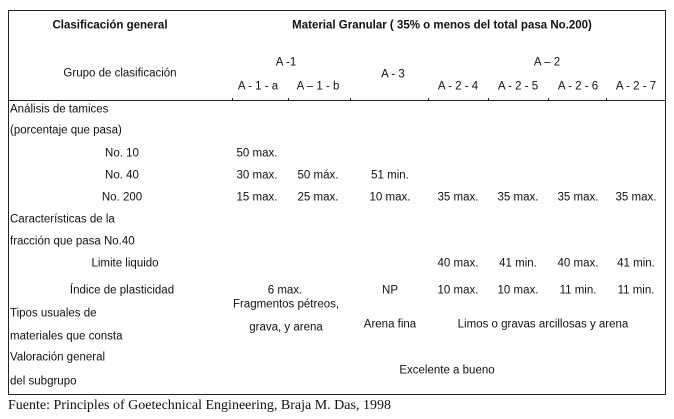 The height and width of the screenshot is (419, 674). I want to click on cell: 30 max., so click(257, 175).